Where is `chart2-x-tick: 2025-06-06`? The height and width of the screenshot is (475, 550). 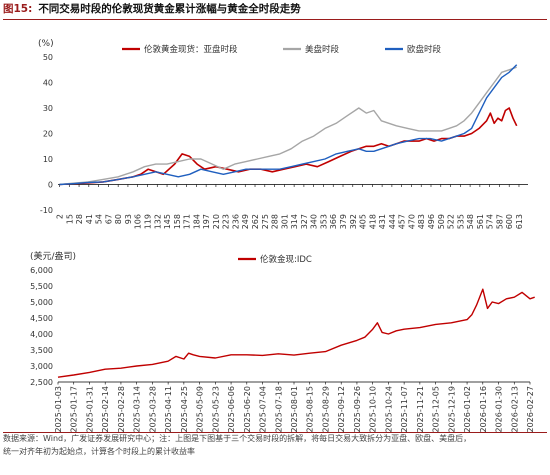 chart2-x-tick: 2025-06-06 is located at coordinates (231, 409).